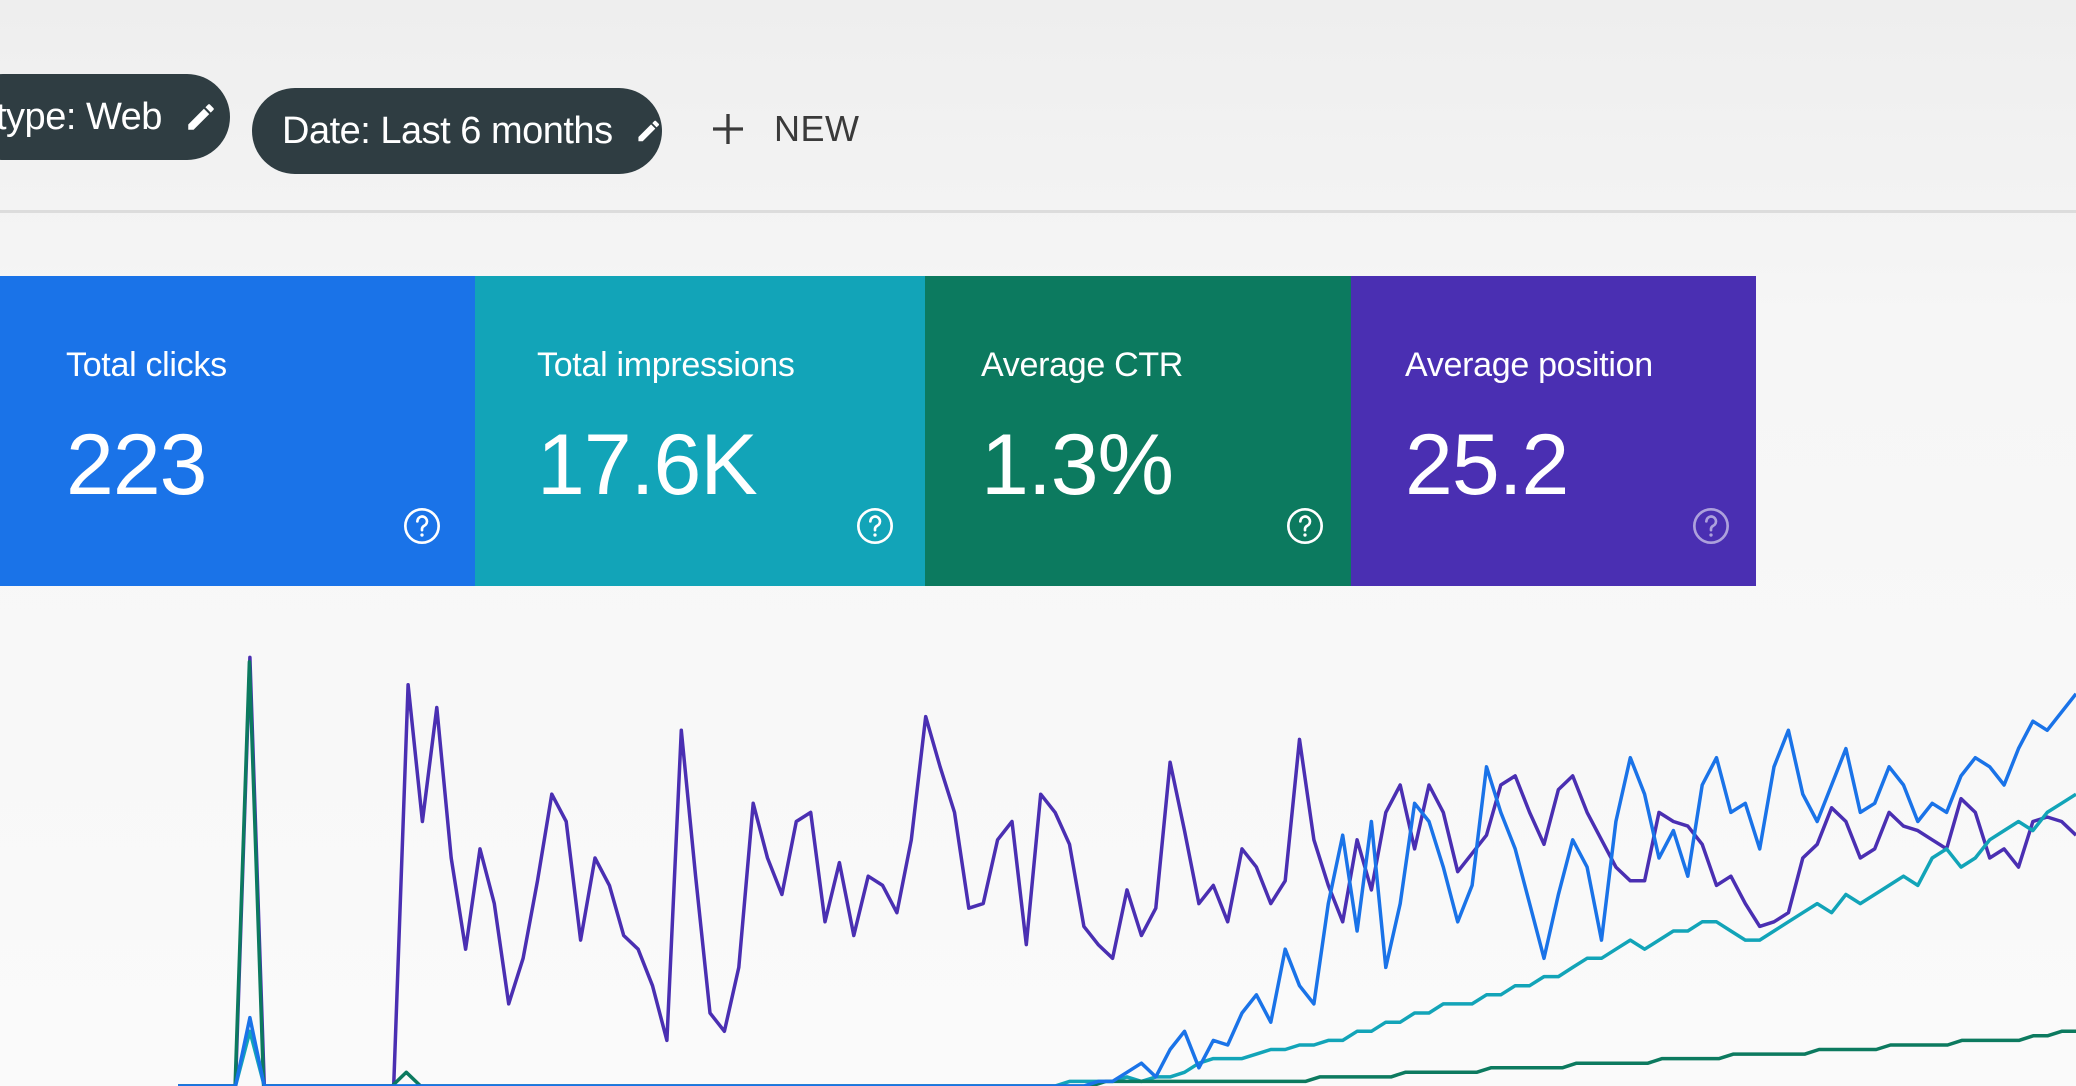 Image resolution: width=2076 pixels, height=1086 pixels. I want to click on new-filter-label: NEW, so click(817, 128).